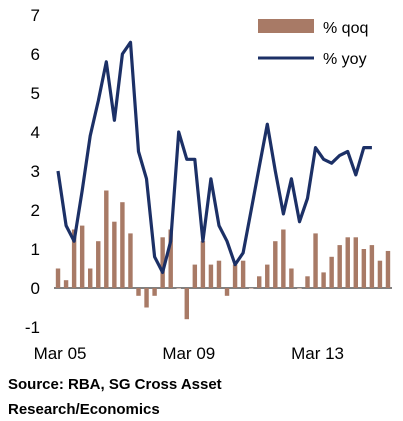  Describe the element at coordinates (115, 384) in the screenshot. I see `source-note-line-1: Source: RBA, SG Cross Asset` at that location.